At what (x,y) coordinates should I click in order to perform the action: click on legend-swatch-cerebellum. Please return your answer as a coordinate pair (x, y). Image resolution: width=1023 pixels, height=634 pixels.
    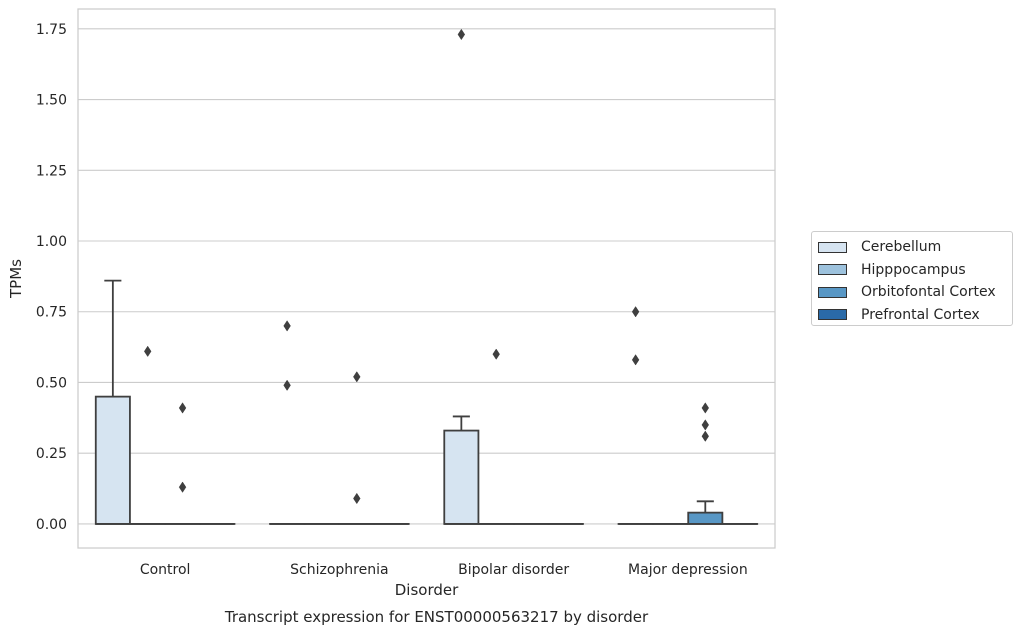
    Looking at the image, I should click on (832, 247).